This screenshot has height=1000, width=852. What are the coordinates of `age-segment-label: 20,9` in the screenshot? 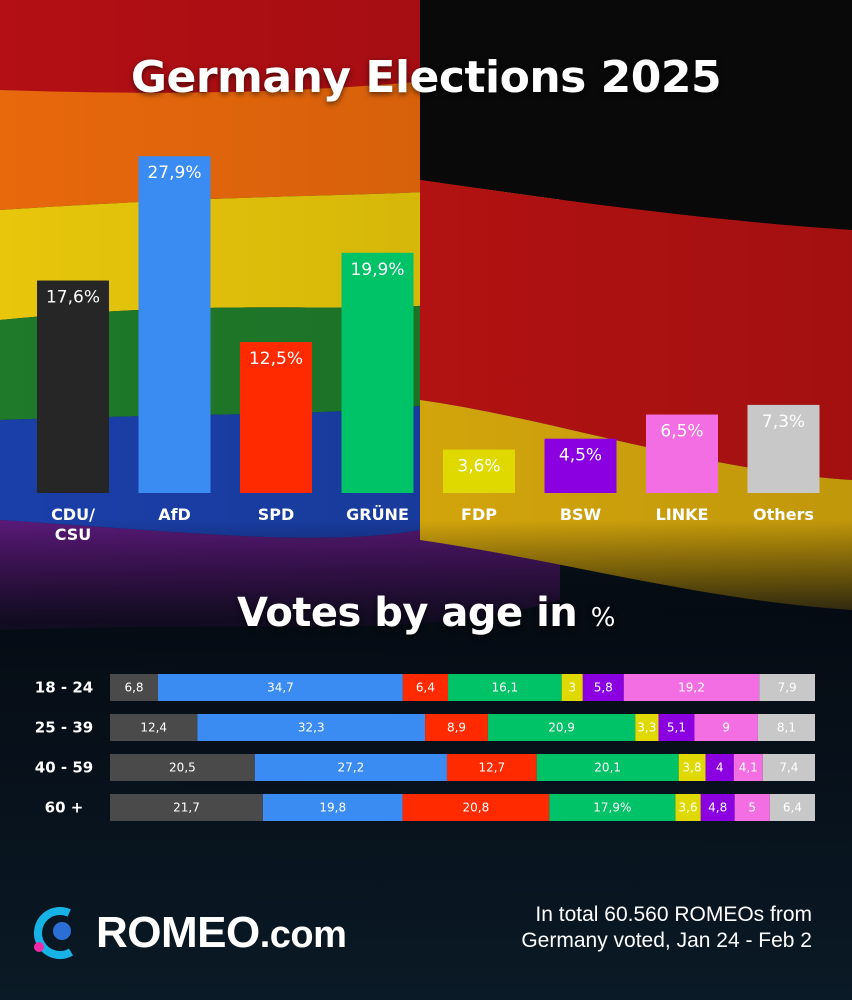 It's located at (561, 728).